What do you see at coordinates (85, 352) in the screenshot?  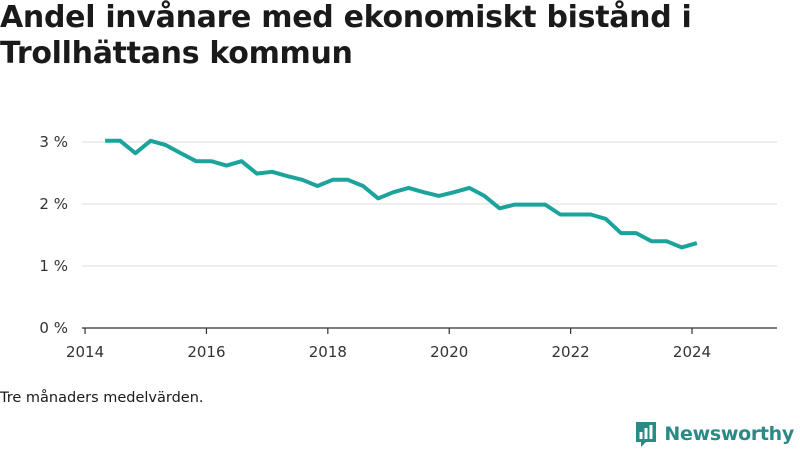 I see `x-tick-label: 2014` at bounding box center [85, 352].